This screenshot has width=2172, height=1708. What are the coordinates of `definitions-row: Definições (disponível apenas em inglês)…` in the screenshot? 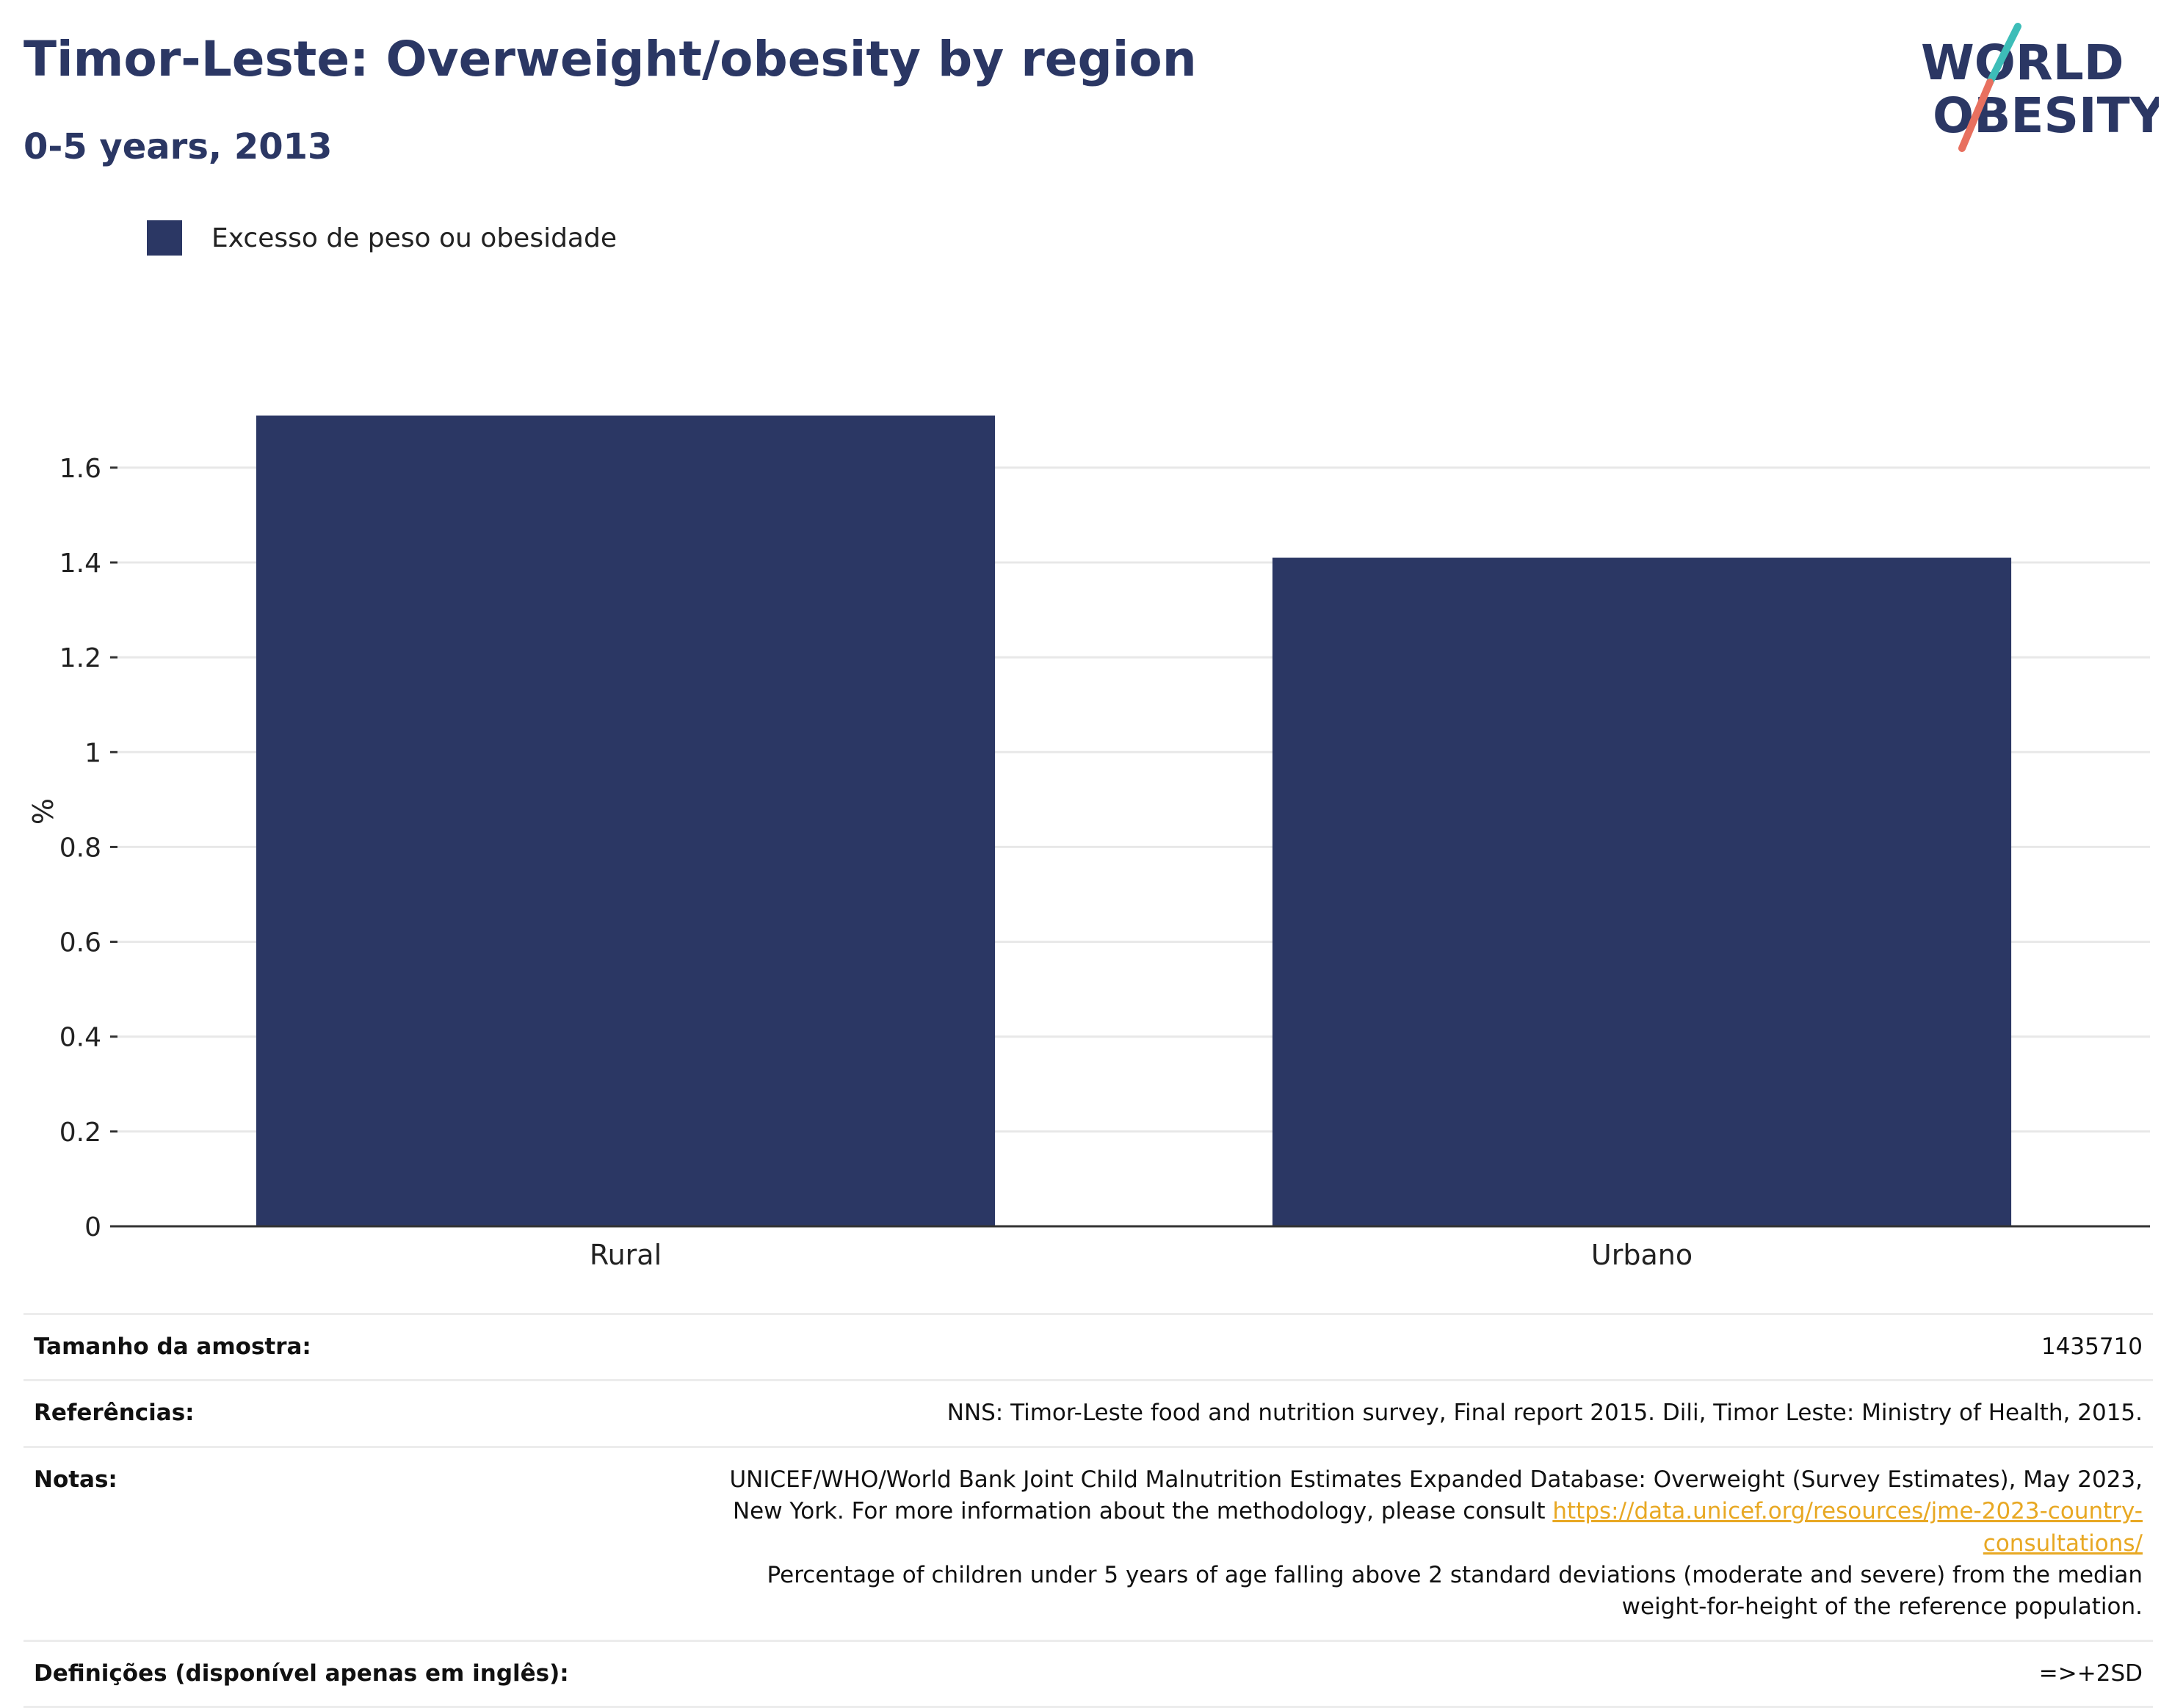 It's located at (1088, 1673).